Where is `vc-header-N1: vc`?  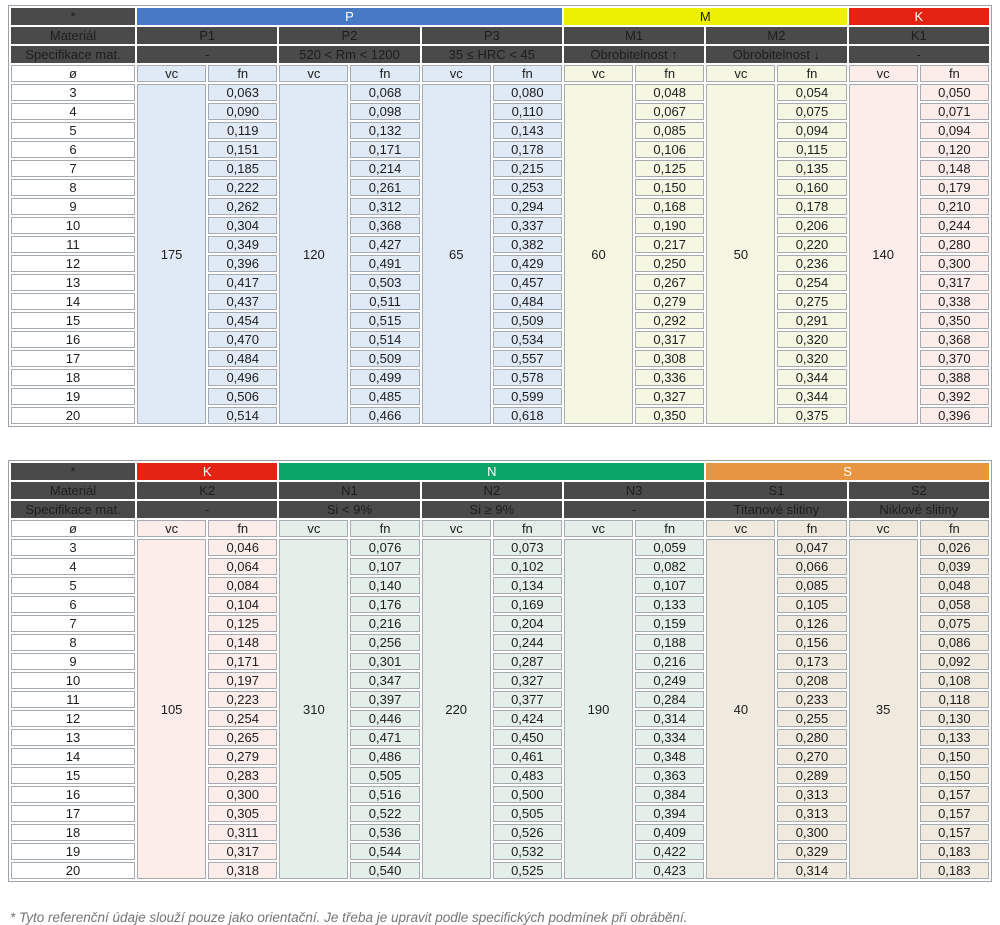
vc-header-N1: vc is located at coordinates (314, 528).